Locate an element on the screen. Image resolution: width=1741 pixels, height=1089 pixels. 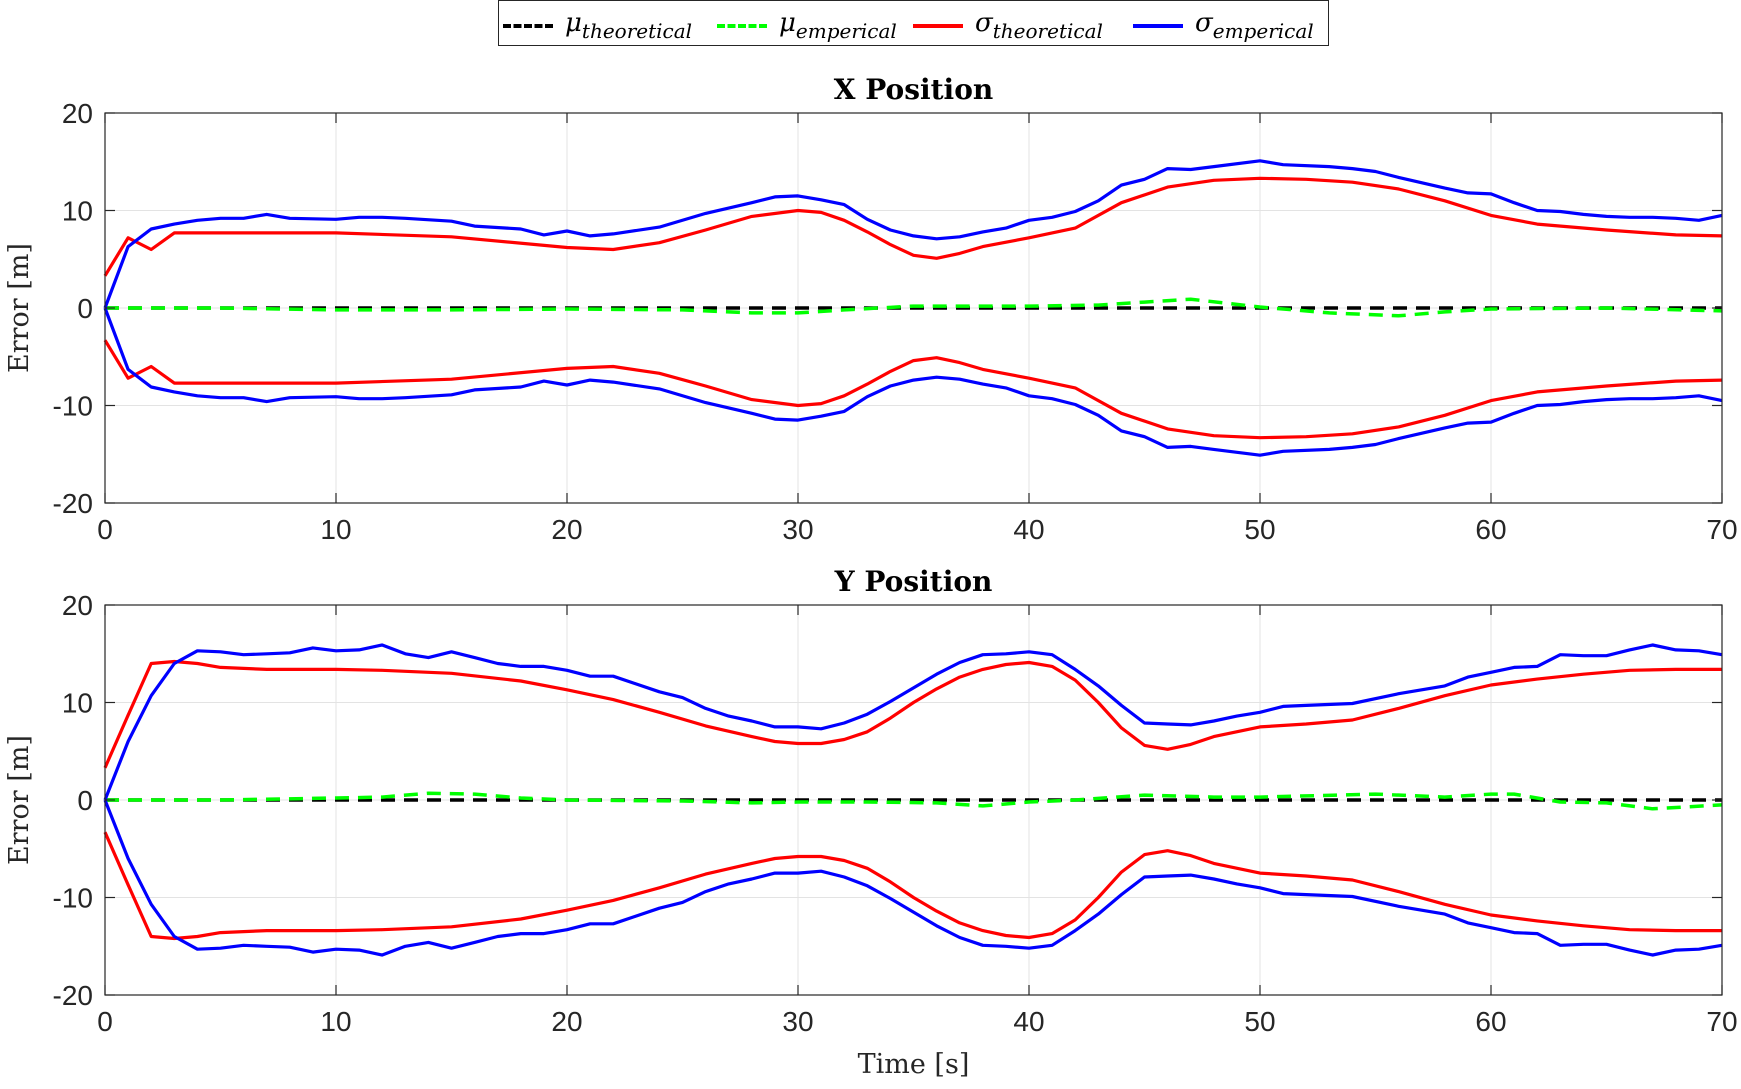
chart-title: Y Position is located at coordinates (913, 581).